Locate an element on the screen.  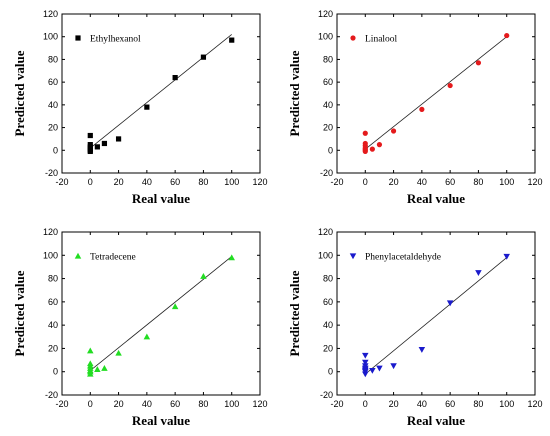
legend-label: Linalool is located at coordinates (381, 40).